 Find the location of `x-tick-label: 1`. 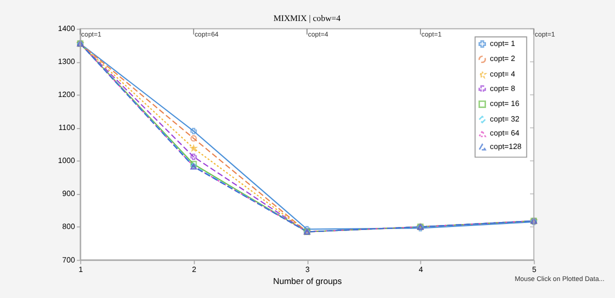

x-tick-label: 1 is located at coordinates (80, 269).